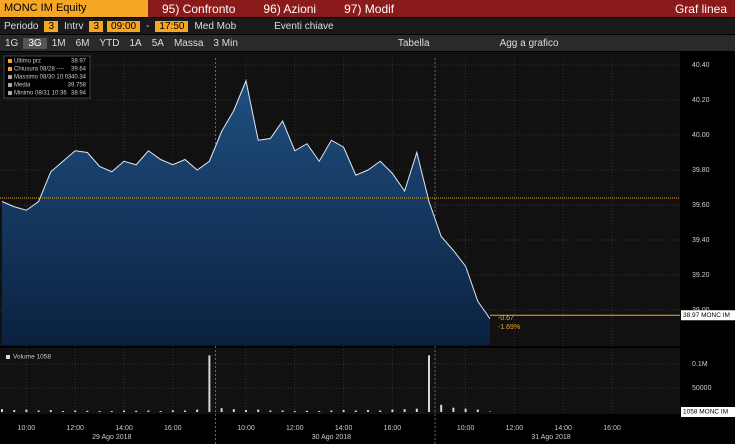 The width and height of the screenshot is (735, 444). I want to click on plot-bg, so click(340, 381).